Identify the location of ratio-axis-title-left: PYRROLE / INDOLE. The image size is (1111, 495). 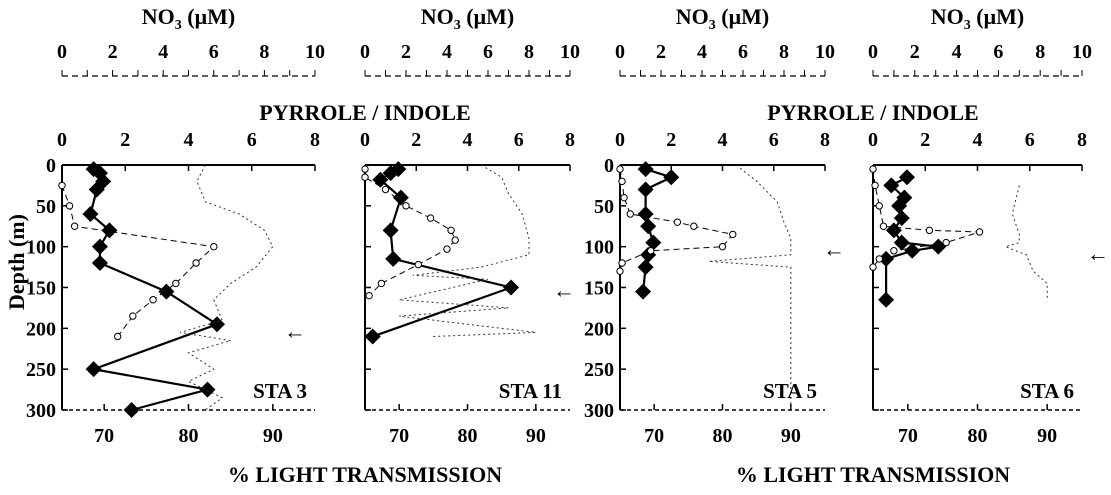
(364, 112).